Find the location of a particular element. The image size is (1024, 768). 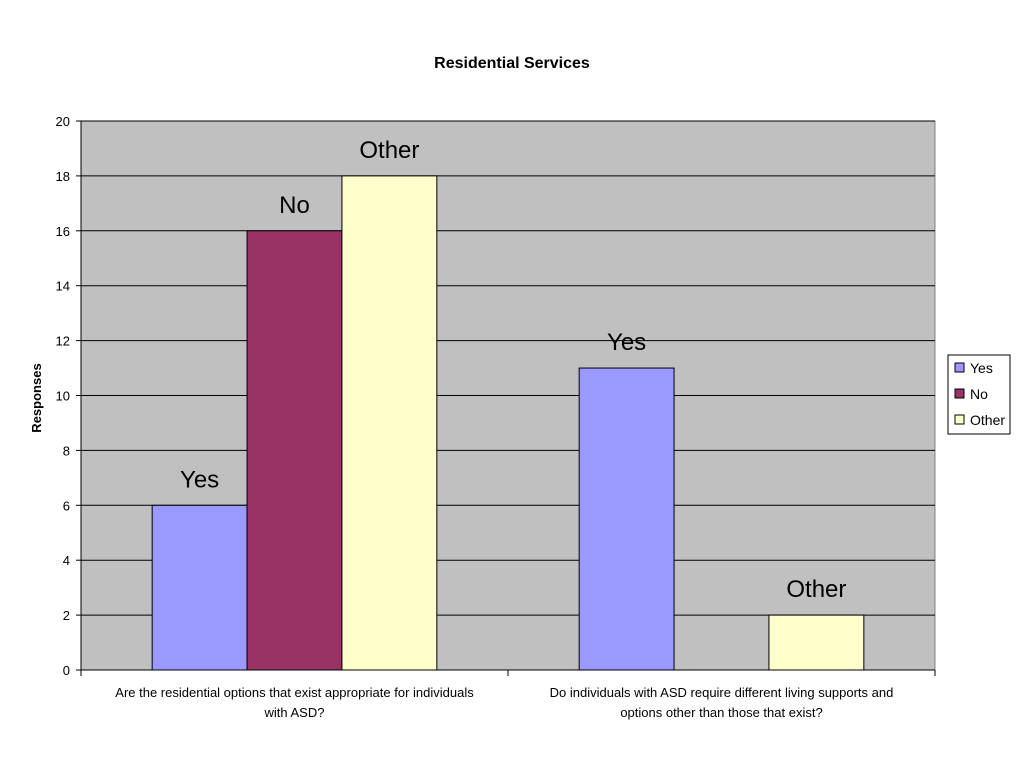

y-tick-label: 2 is located at coordinates (66, 615).